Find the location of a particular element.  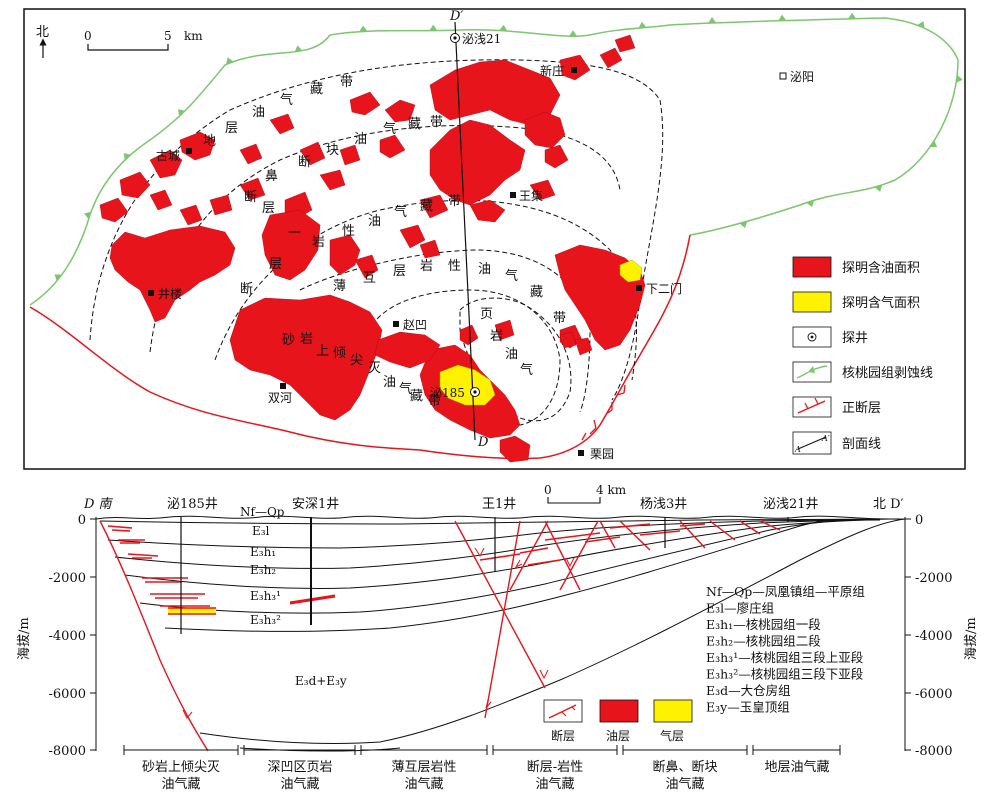

right-ticks is located at coordinates (908, 634).